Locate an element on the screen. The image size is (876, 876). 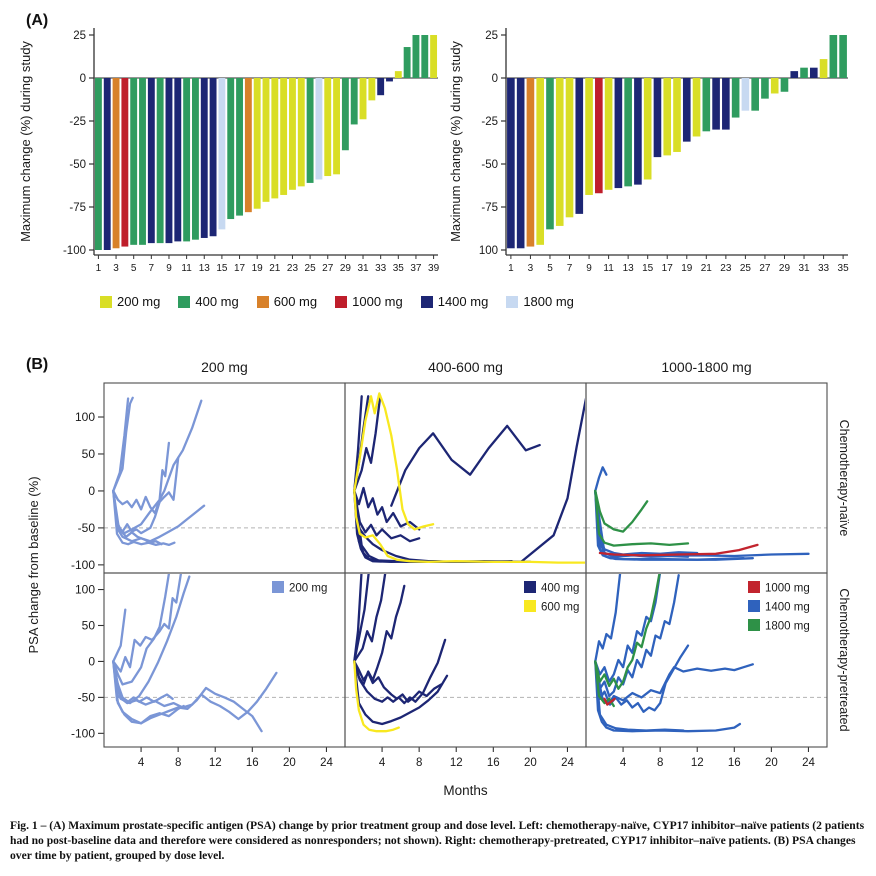
inplot-legend-swatch-200mg is located at coordinates (278, 587).